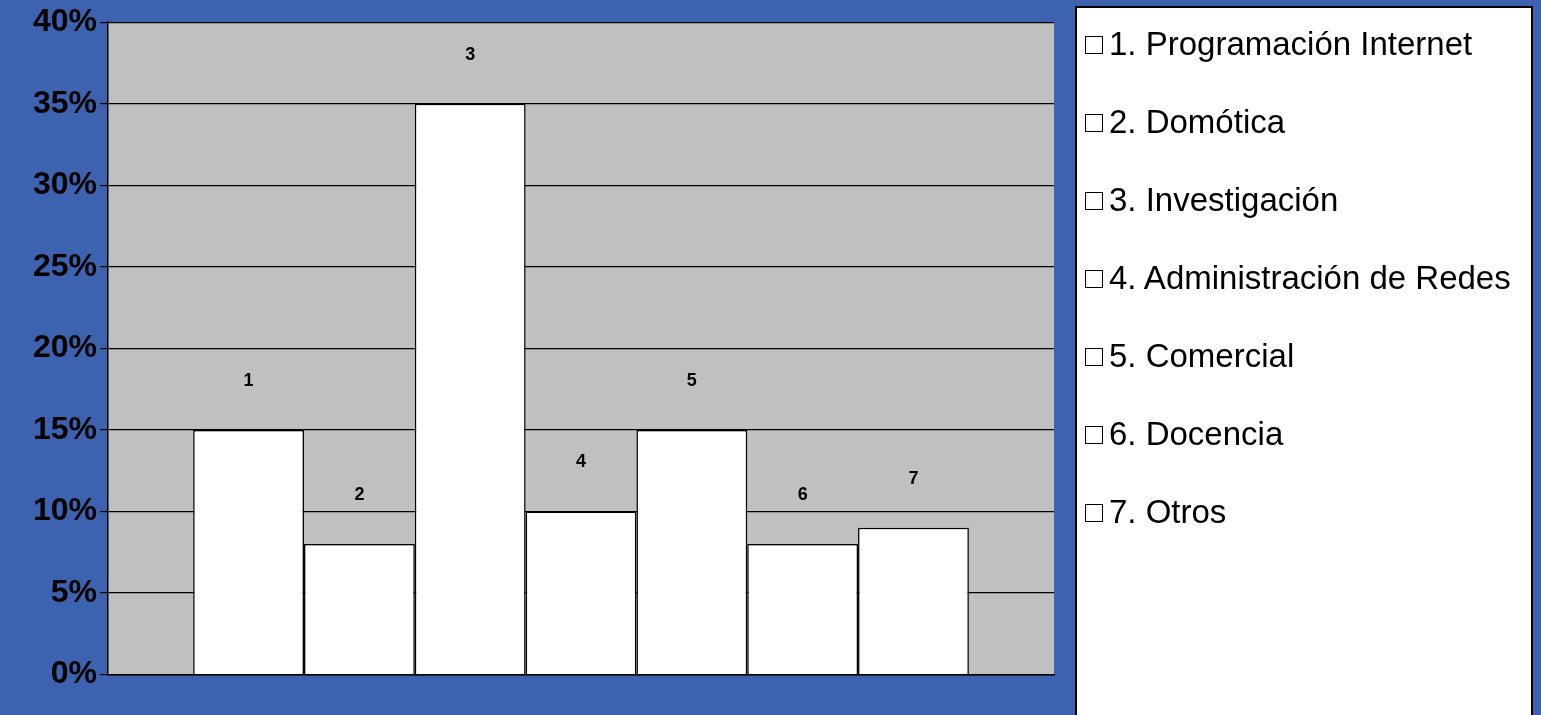 The height and width of the screenshot is (715, 1541). Describe the element at coordinates (65, 346) in the screenshot. I see `y-tick-label: 20%` at that location.